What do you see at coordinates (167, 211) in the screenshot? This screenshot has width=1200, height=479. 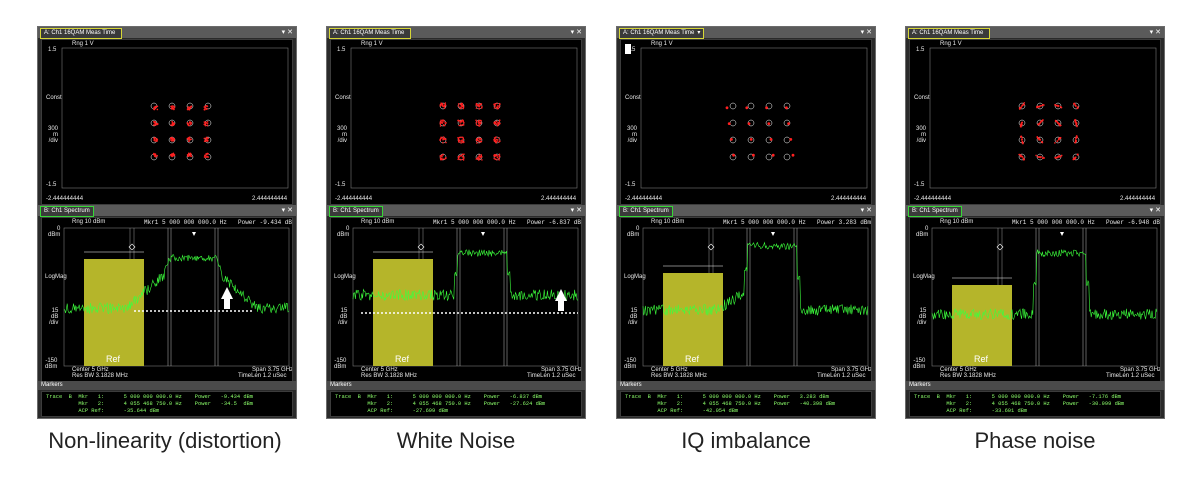 I see `spectrum-titlebar: B: Ch1 Spectrum ▾ ✕` at bounding box center [167, 211].